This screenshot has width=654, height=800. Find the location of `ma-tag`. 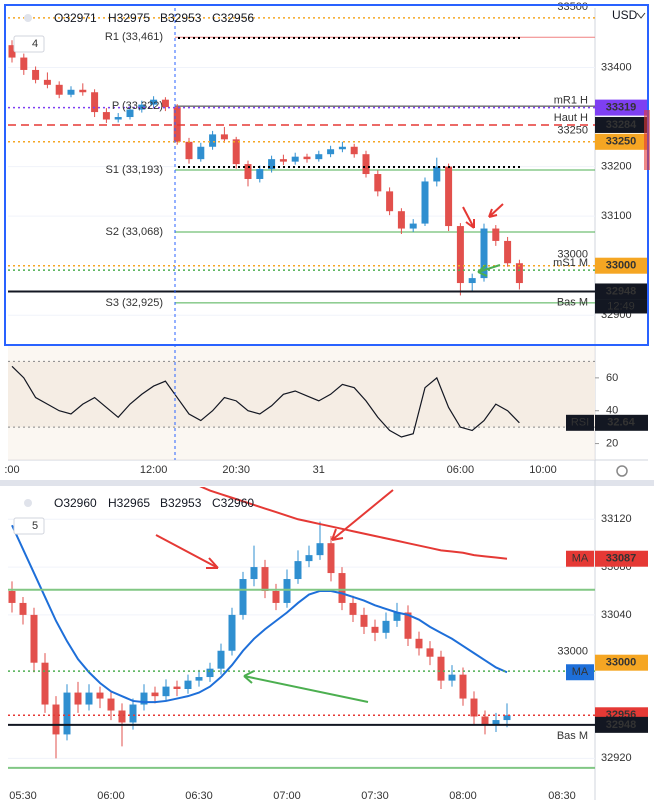

ma-tag is located at coordinates (580, 558).